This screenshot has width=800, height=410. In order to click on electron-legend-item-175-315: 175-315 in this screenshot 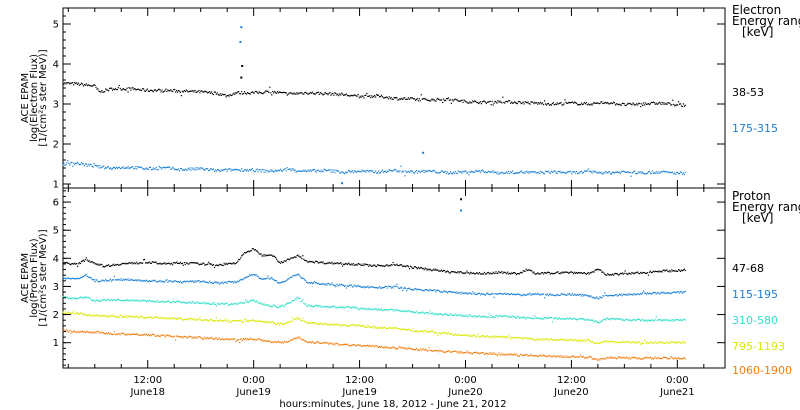, I will do `click(755, 128)`.